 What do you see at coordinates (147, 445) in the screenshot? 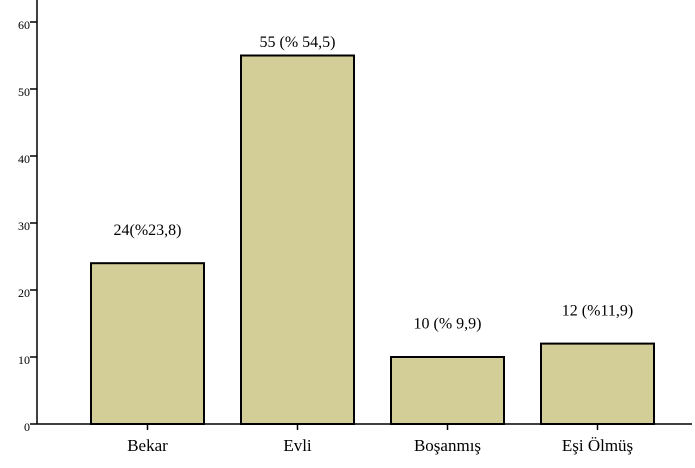
I see `x-tick-label: Bekar` at bounding box center [147, 445].